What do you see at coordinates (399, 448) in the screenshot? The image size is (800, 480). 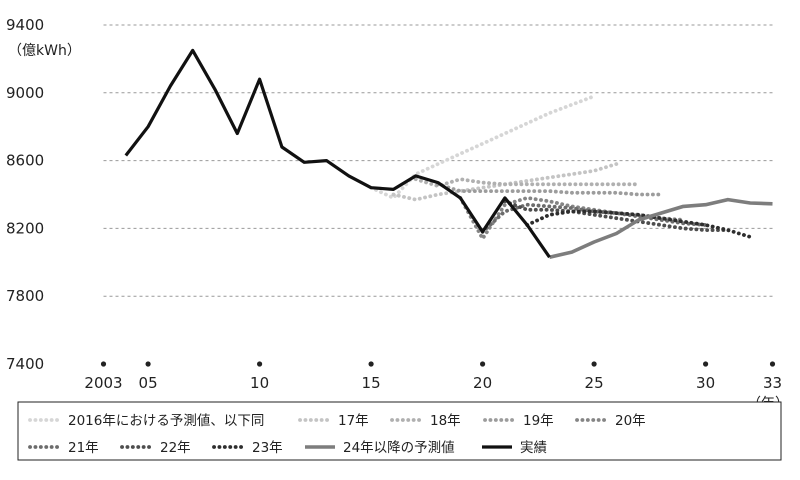 I see `legend-label: 24年以降の予測値` at bounding box center [399, 448].